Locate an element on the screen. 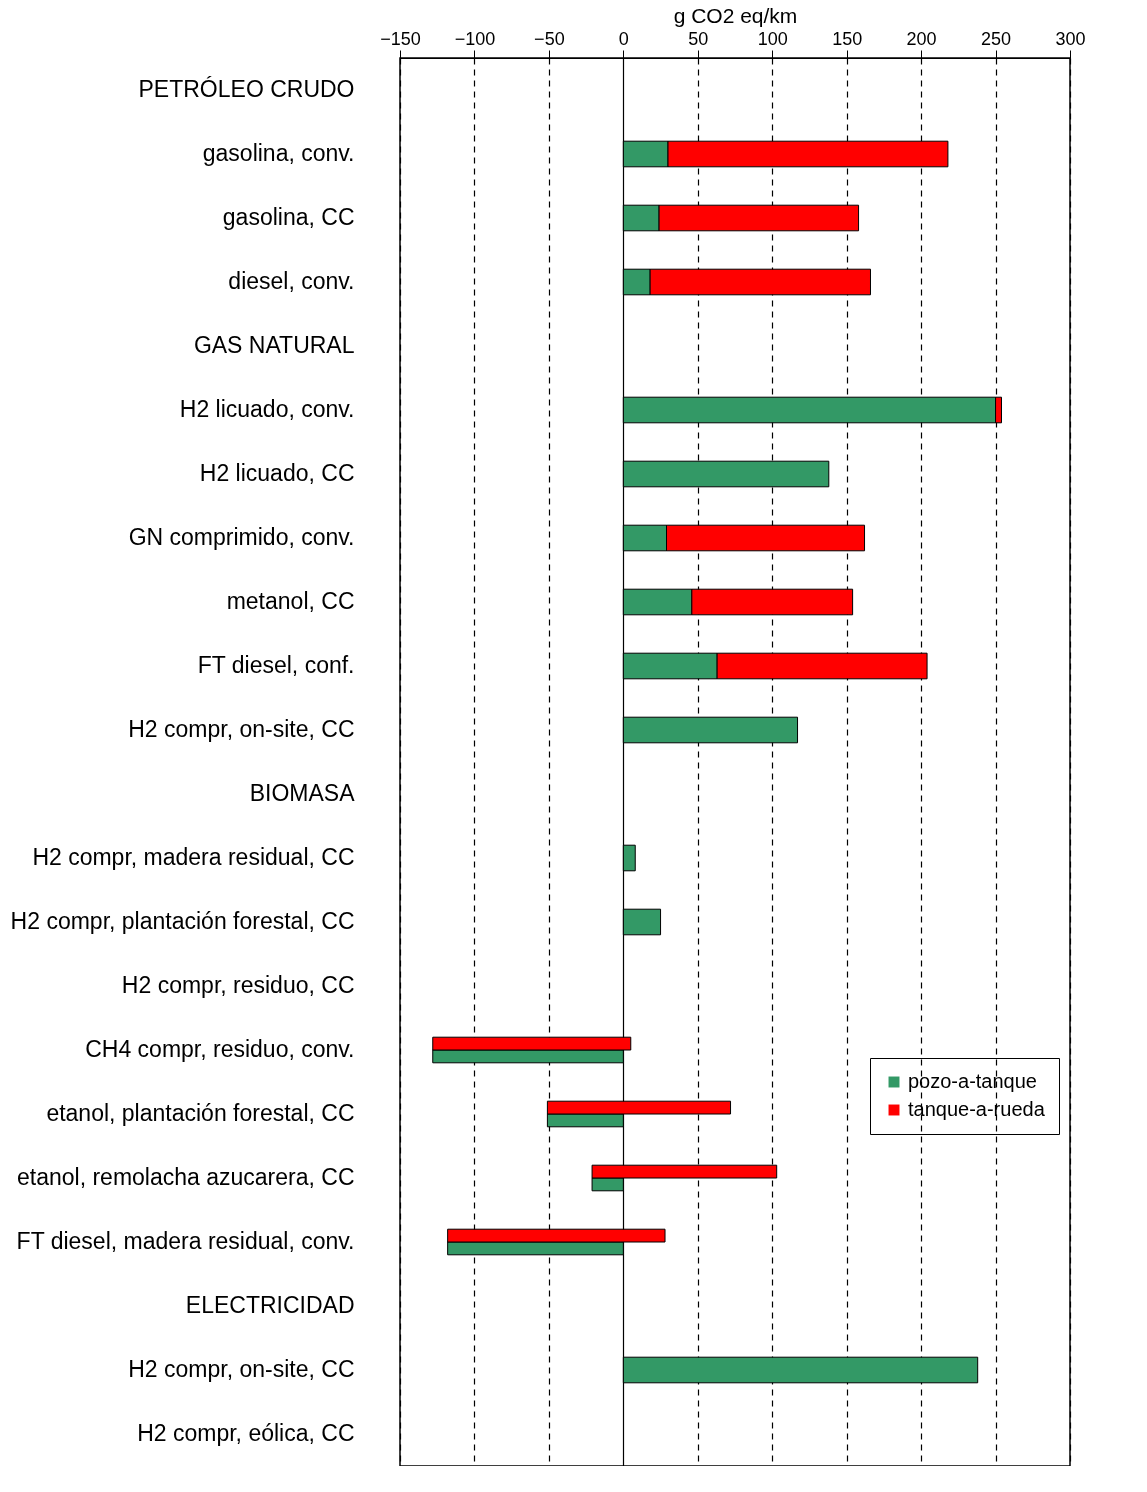  x-tick-label: 0 is located at coordinates (623, 38).